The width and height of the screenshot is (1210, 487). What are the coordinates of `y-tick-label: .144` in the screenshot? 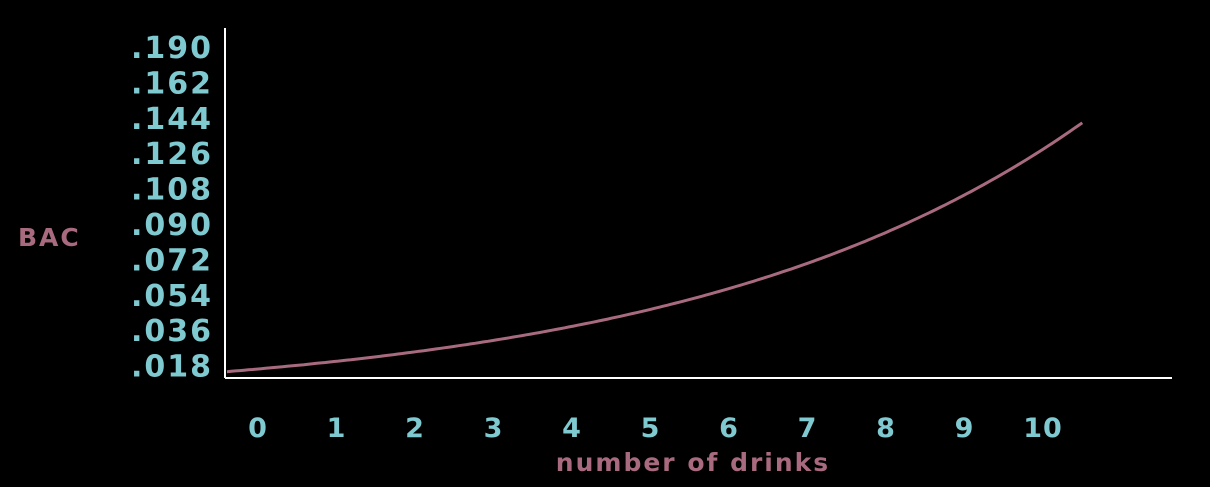 It's located at (172, 119).